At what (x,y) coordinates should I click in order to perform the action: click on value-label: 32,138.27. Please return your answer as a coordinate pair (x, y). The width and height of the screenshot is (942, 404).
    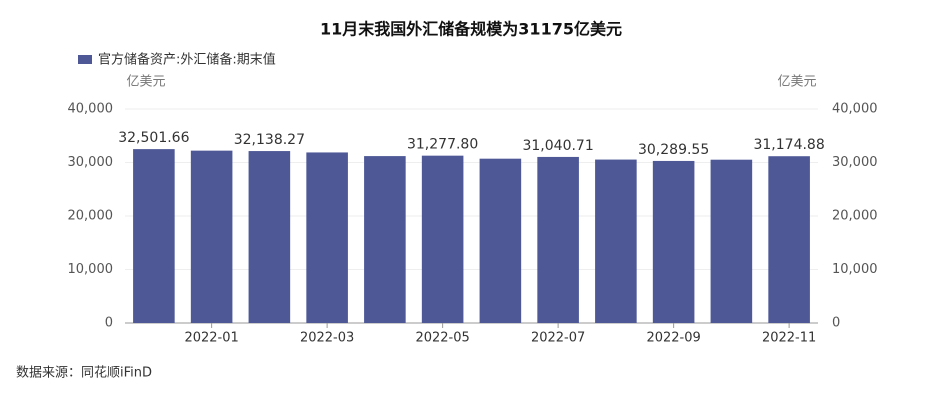
    Looking at the image, I should click on (269, 140).